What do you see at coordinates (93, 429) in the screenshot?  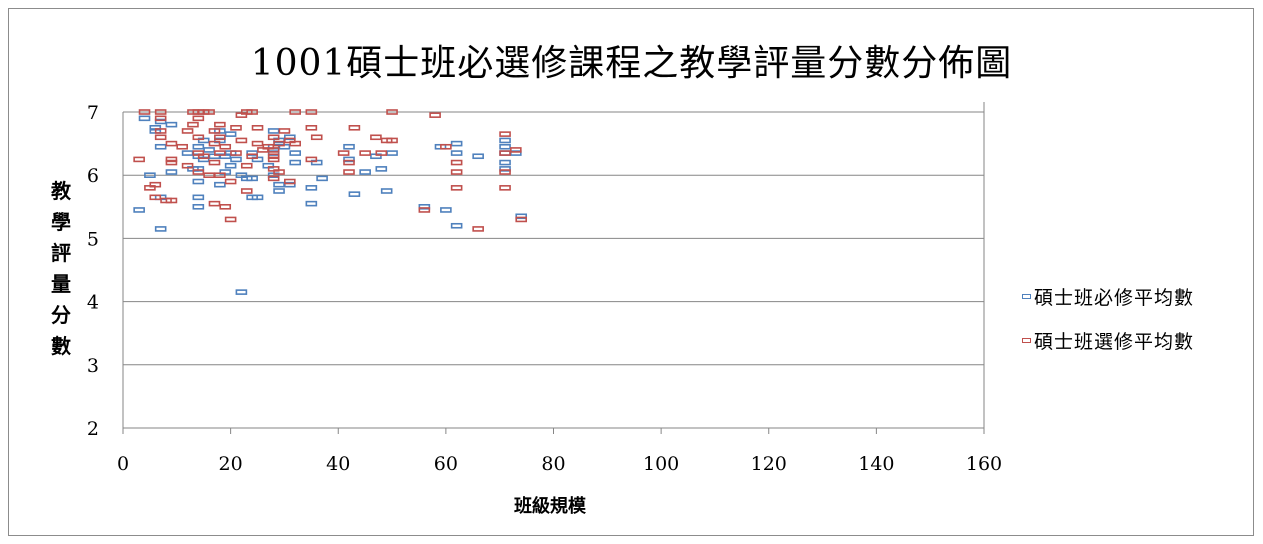 I see `y-tick-label: 2` at bounding box center [93, 429].